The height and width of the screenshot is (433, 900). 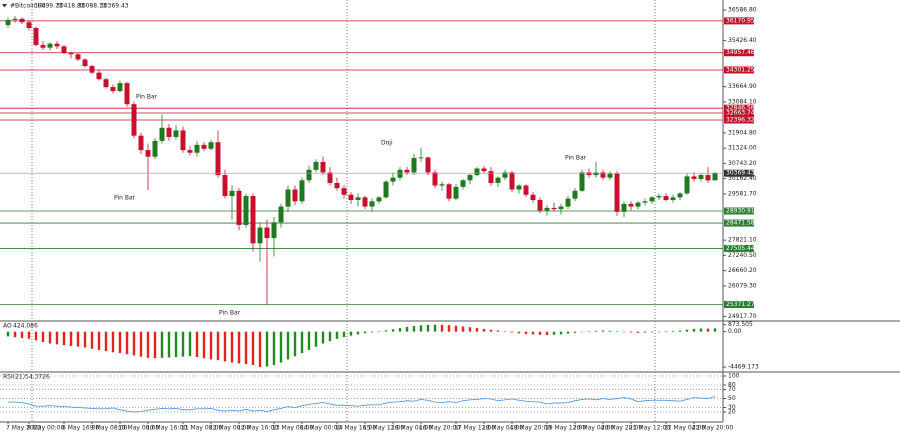 I want to click on y-tick-label: 50, so click(x=732, y=398).